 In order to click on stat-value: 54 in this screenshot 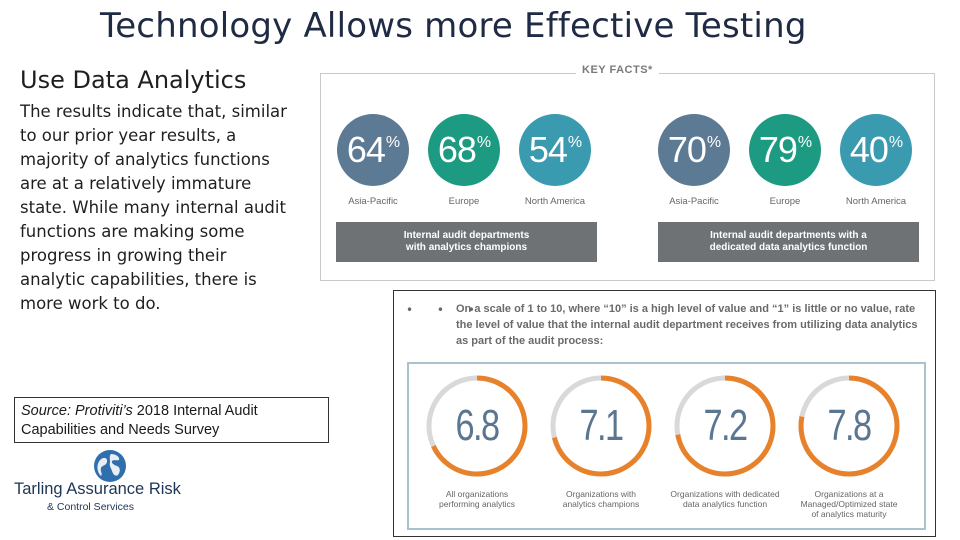, I will do `click(548, 149)`.